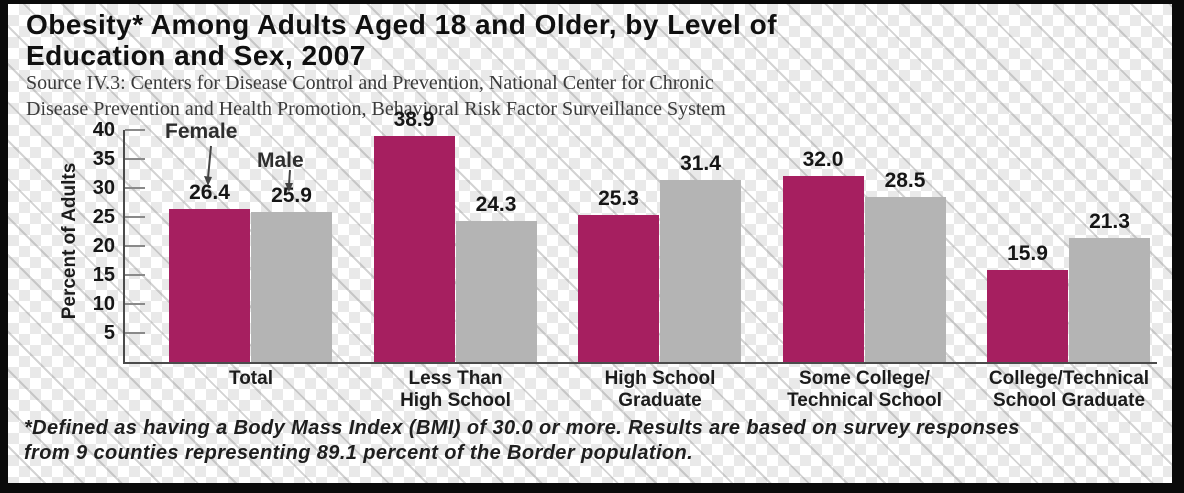 The height and width of the screenshot is (493, 1184). Describe the element at coordinates (109, 333) in the screenshot. I see `y-tick-label-5: 5` at that location.